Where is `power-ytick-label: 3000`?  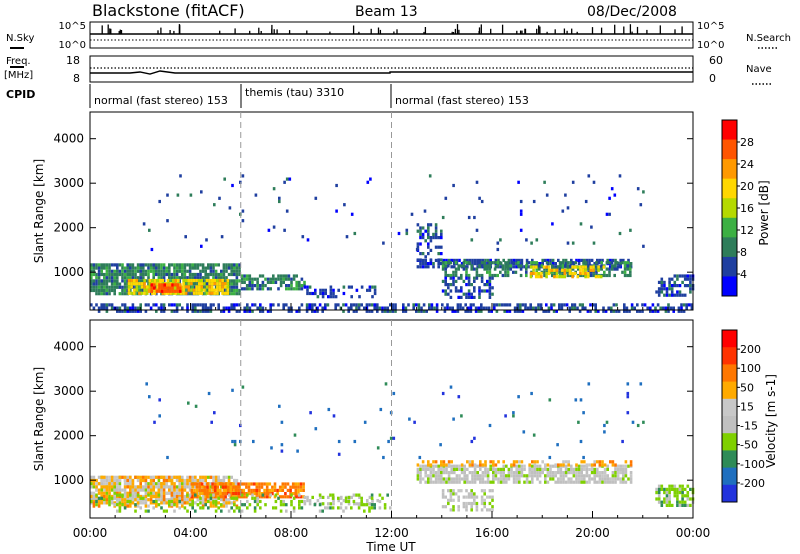 power-ytick-label: 3000 is located at coordinates (68, 183).